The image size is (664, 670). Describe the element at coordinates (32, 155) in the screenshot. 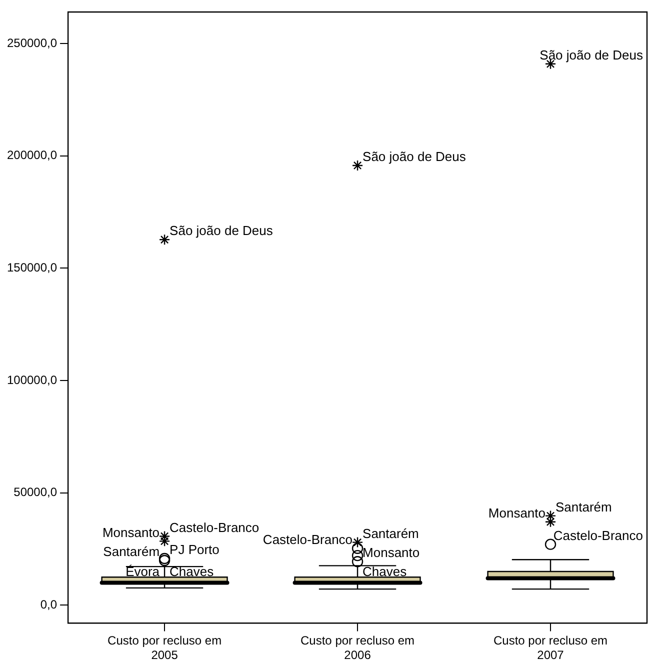

I see `y-tick-label: 200000,0` at that location.